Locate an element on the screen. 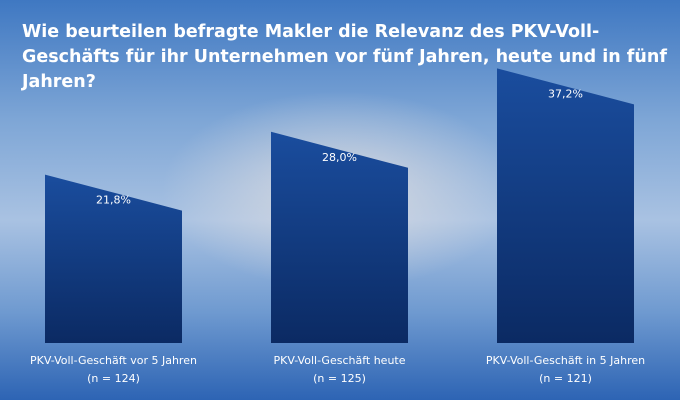  x-tick-note: (n = 124) is located at coordinates (113, 378).